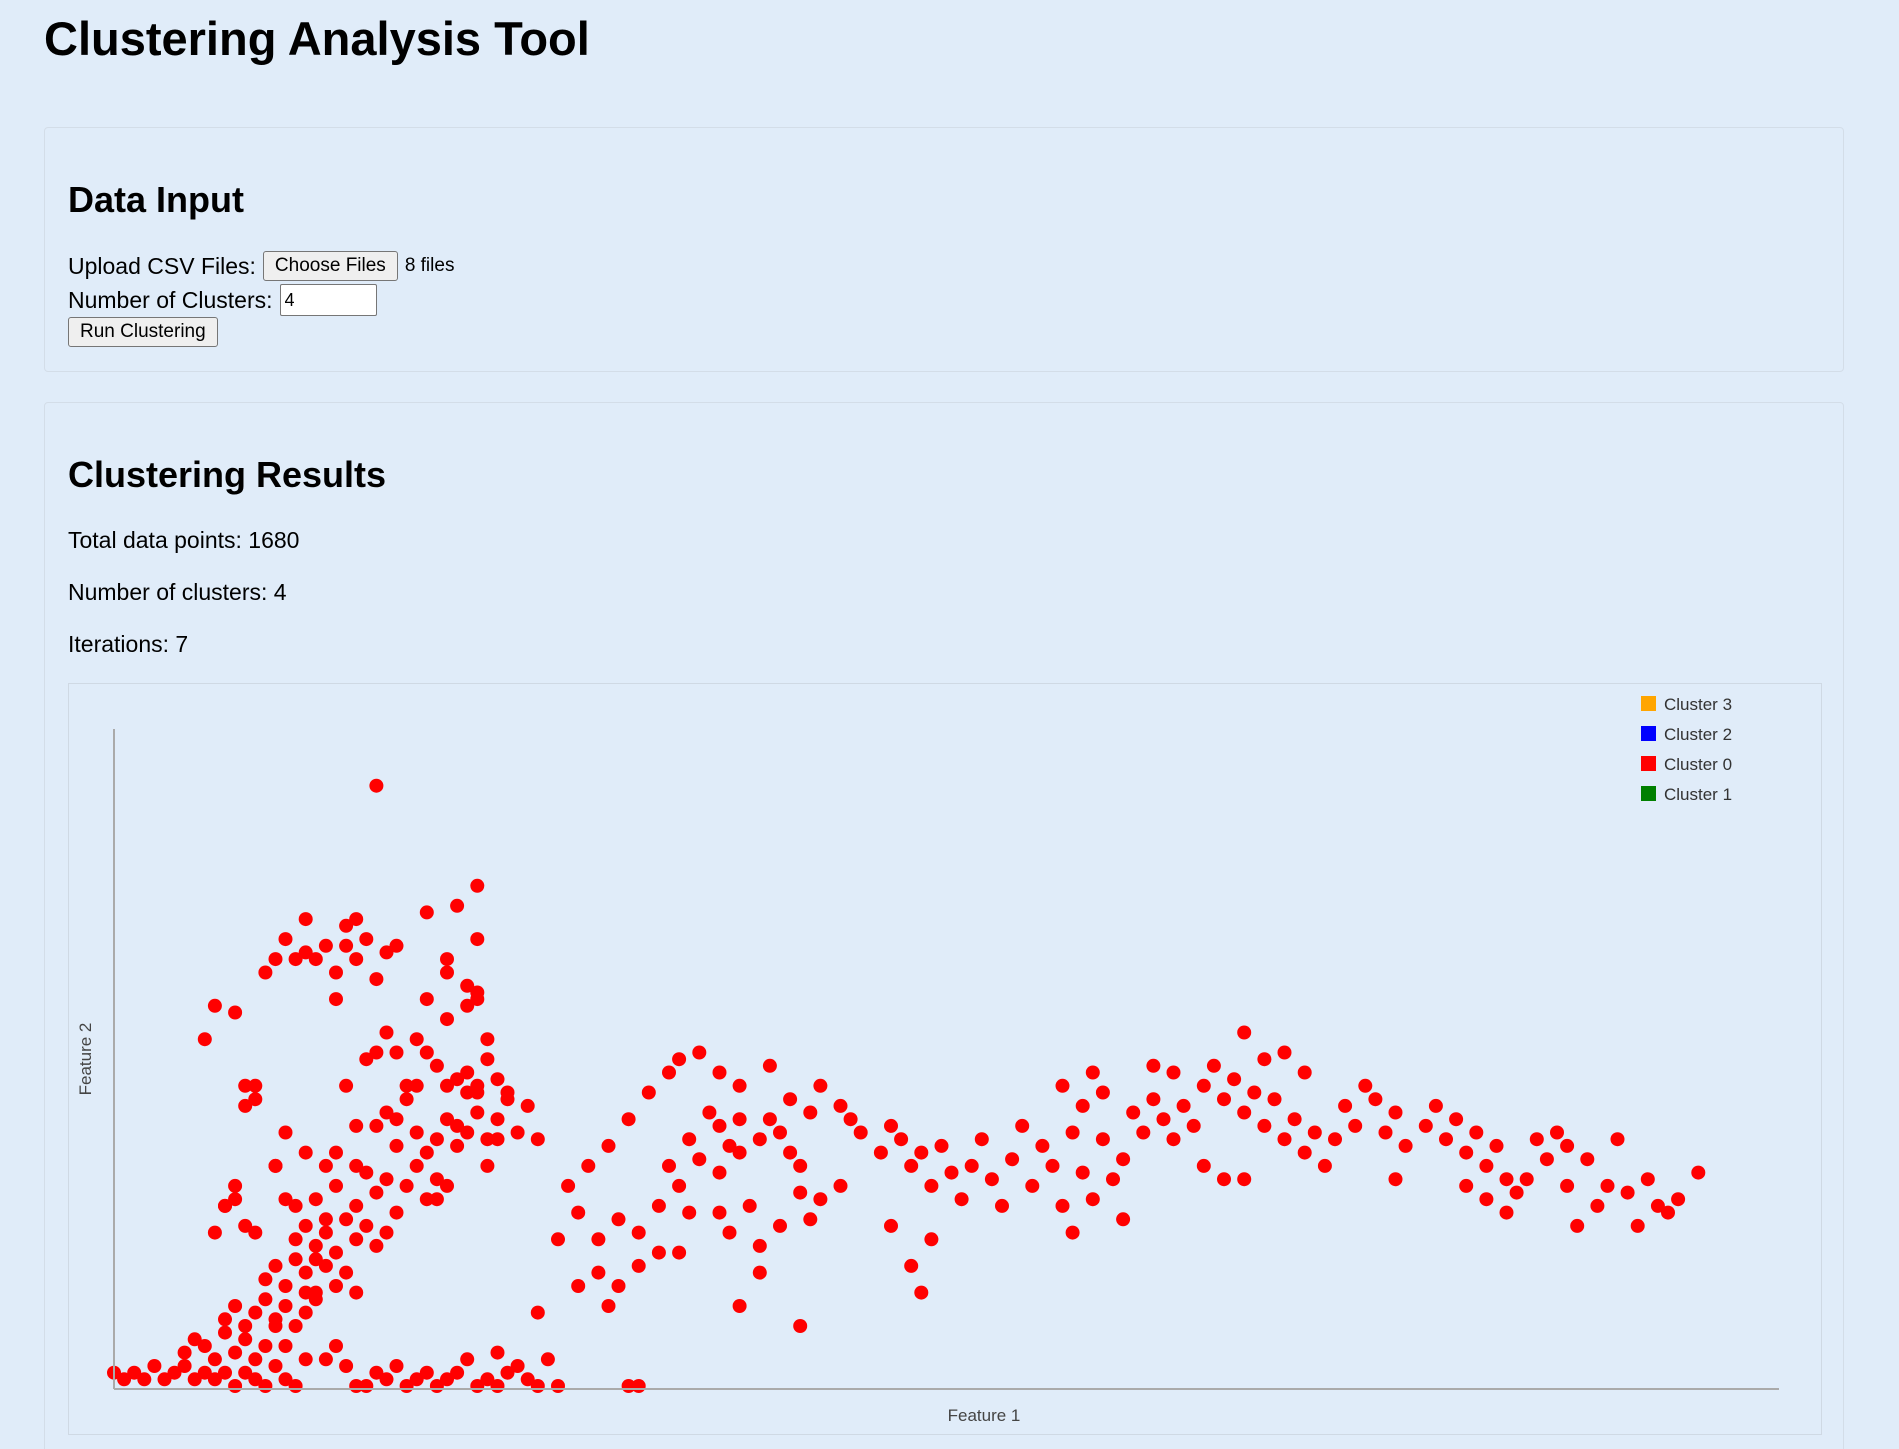 This screenshot has width=1899, height=1449. Describe the element at coordinates (984, 1415) in the screenshot. I see `x-axis-title: Feature 1` at that location.